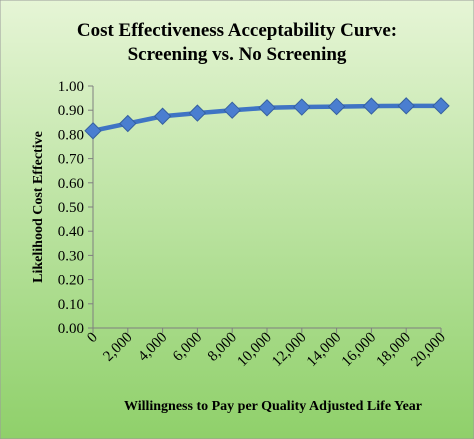  What do you see at coordinates (267, 118) in the screenshot?
I see `series` at bounding box center [267, 118].